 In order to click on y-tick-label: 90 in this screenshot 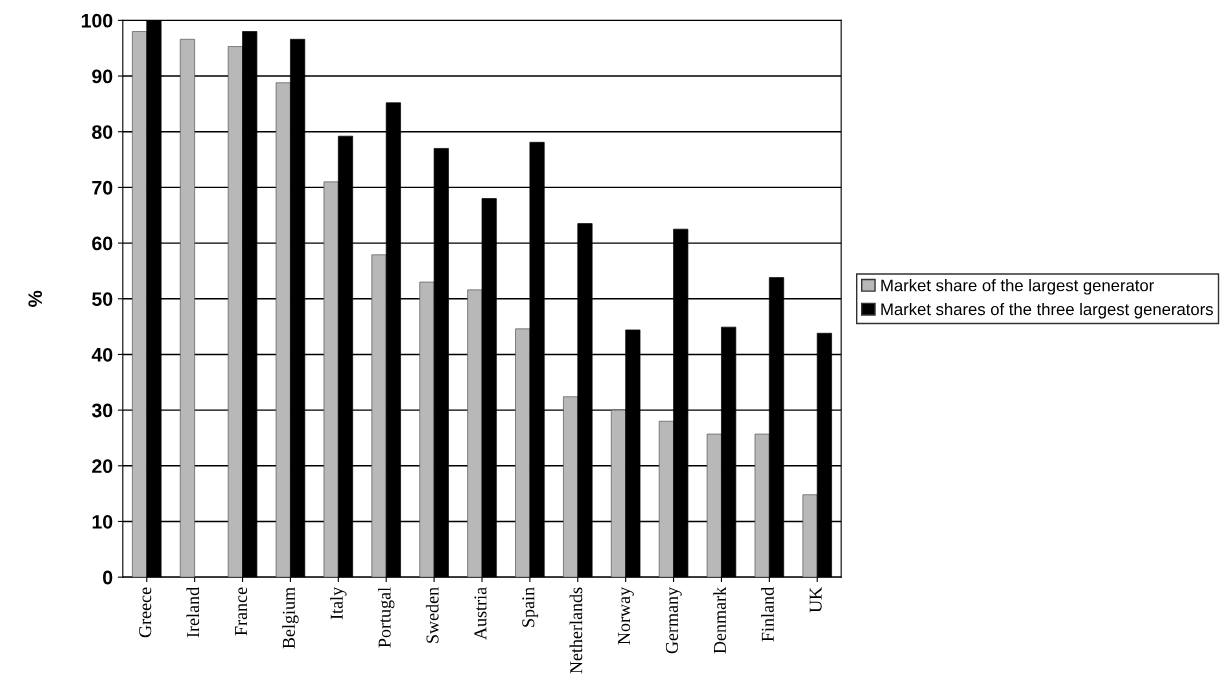, I will do `click(102, 76)`.